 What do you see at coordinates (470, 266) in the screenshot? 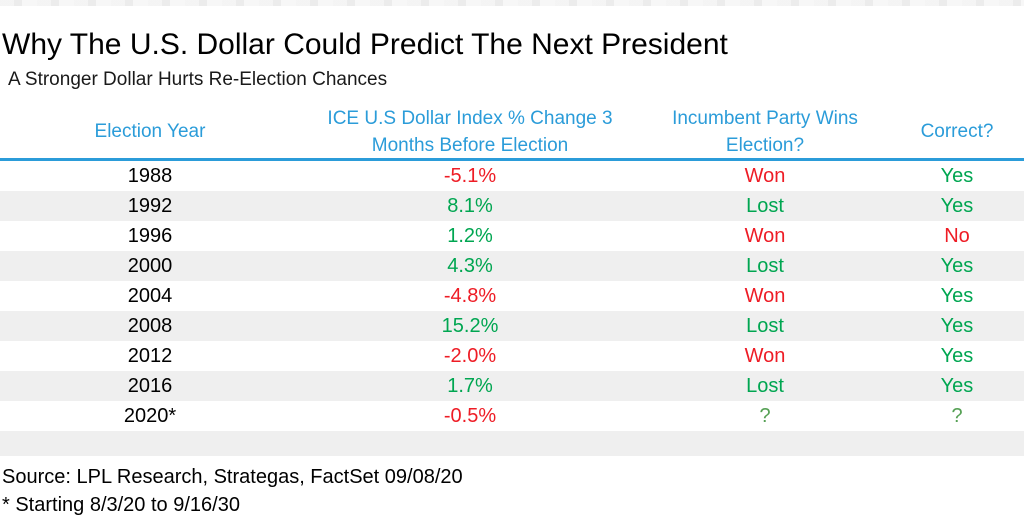
I see `change-cell: 4.3%` at bounding box center [470, 266].